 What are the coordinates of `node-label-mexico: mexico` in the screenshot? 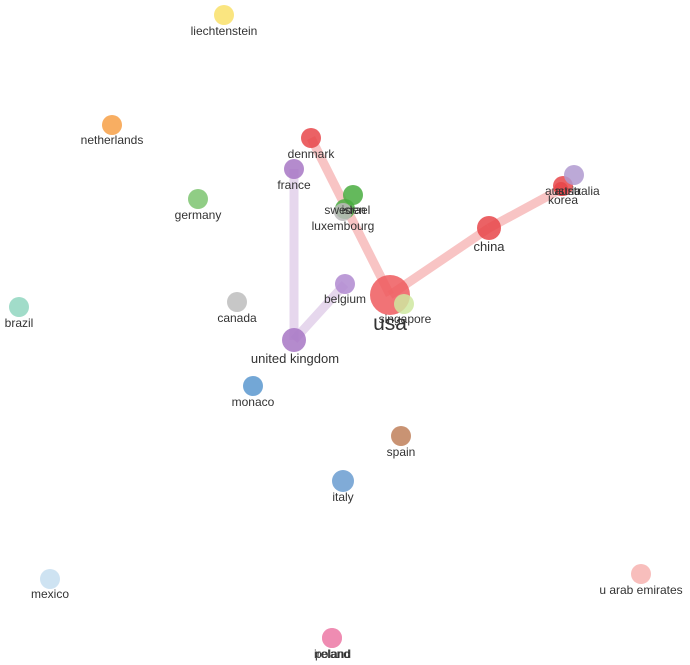 It's located at (50, 594).